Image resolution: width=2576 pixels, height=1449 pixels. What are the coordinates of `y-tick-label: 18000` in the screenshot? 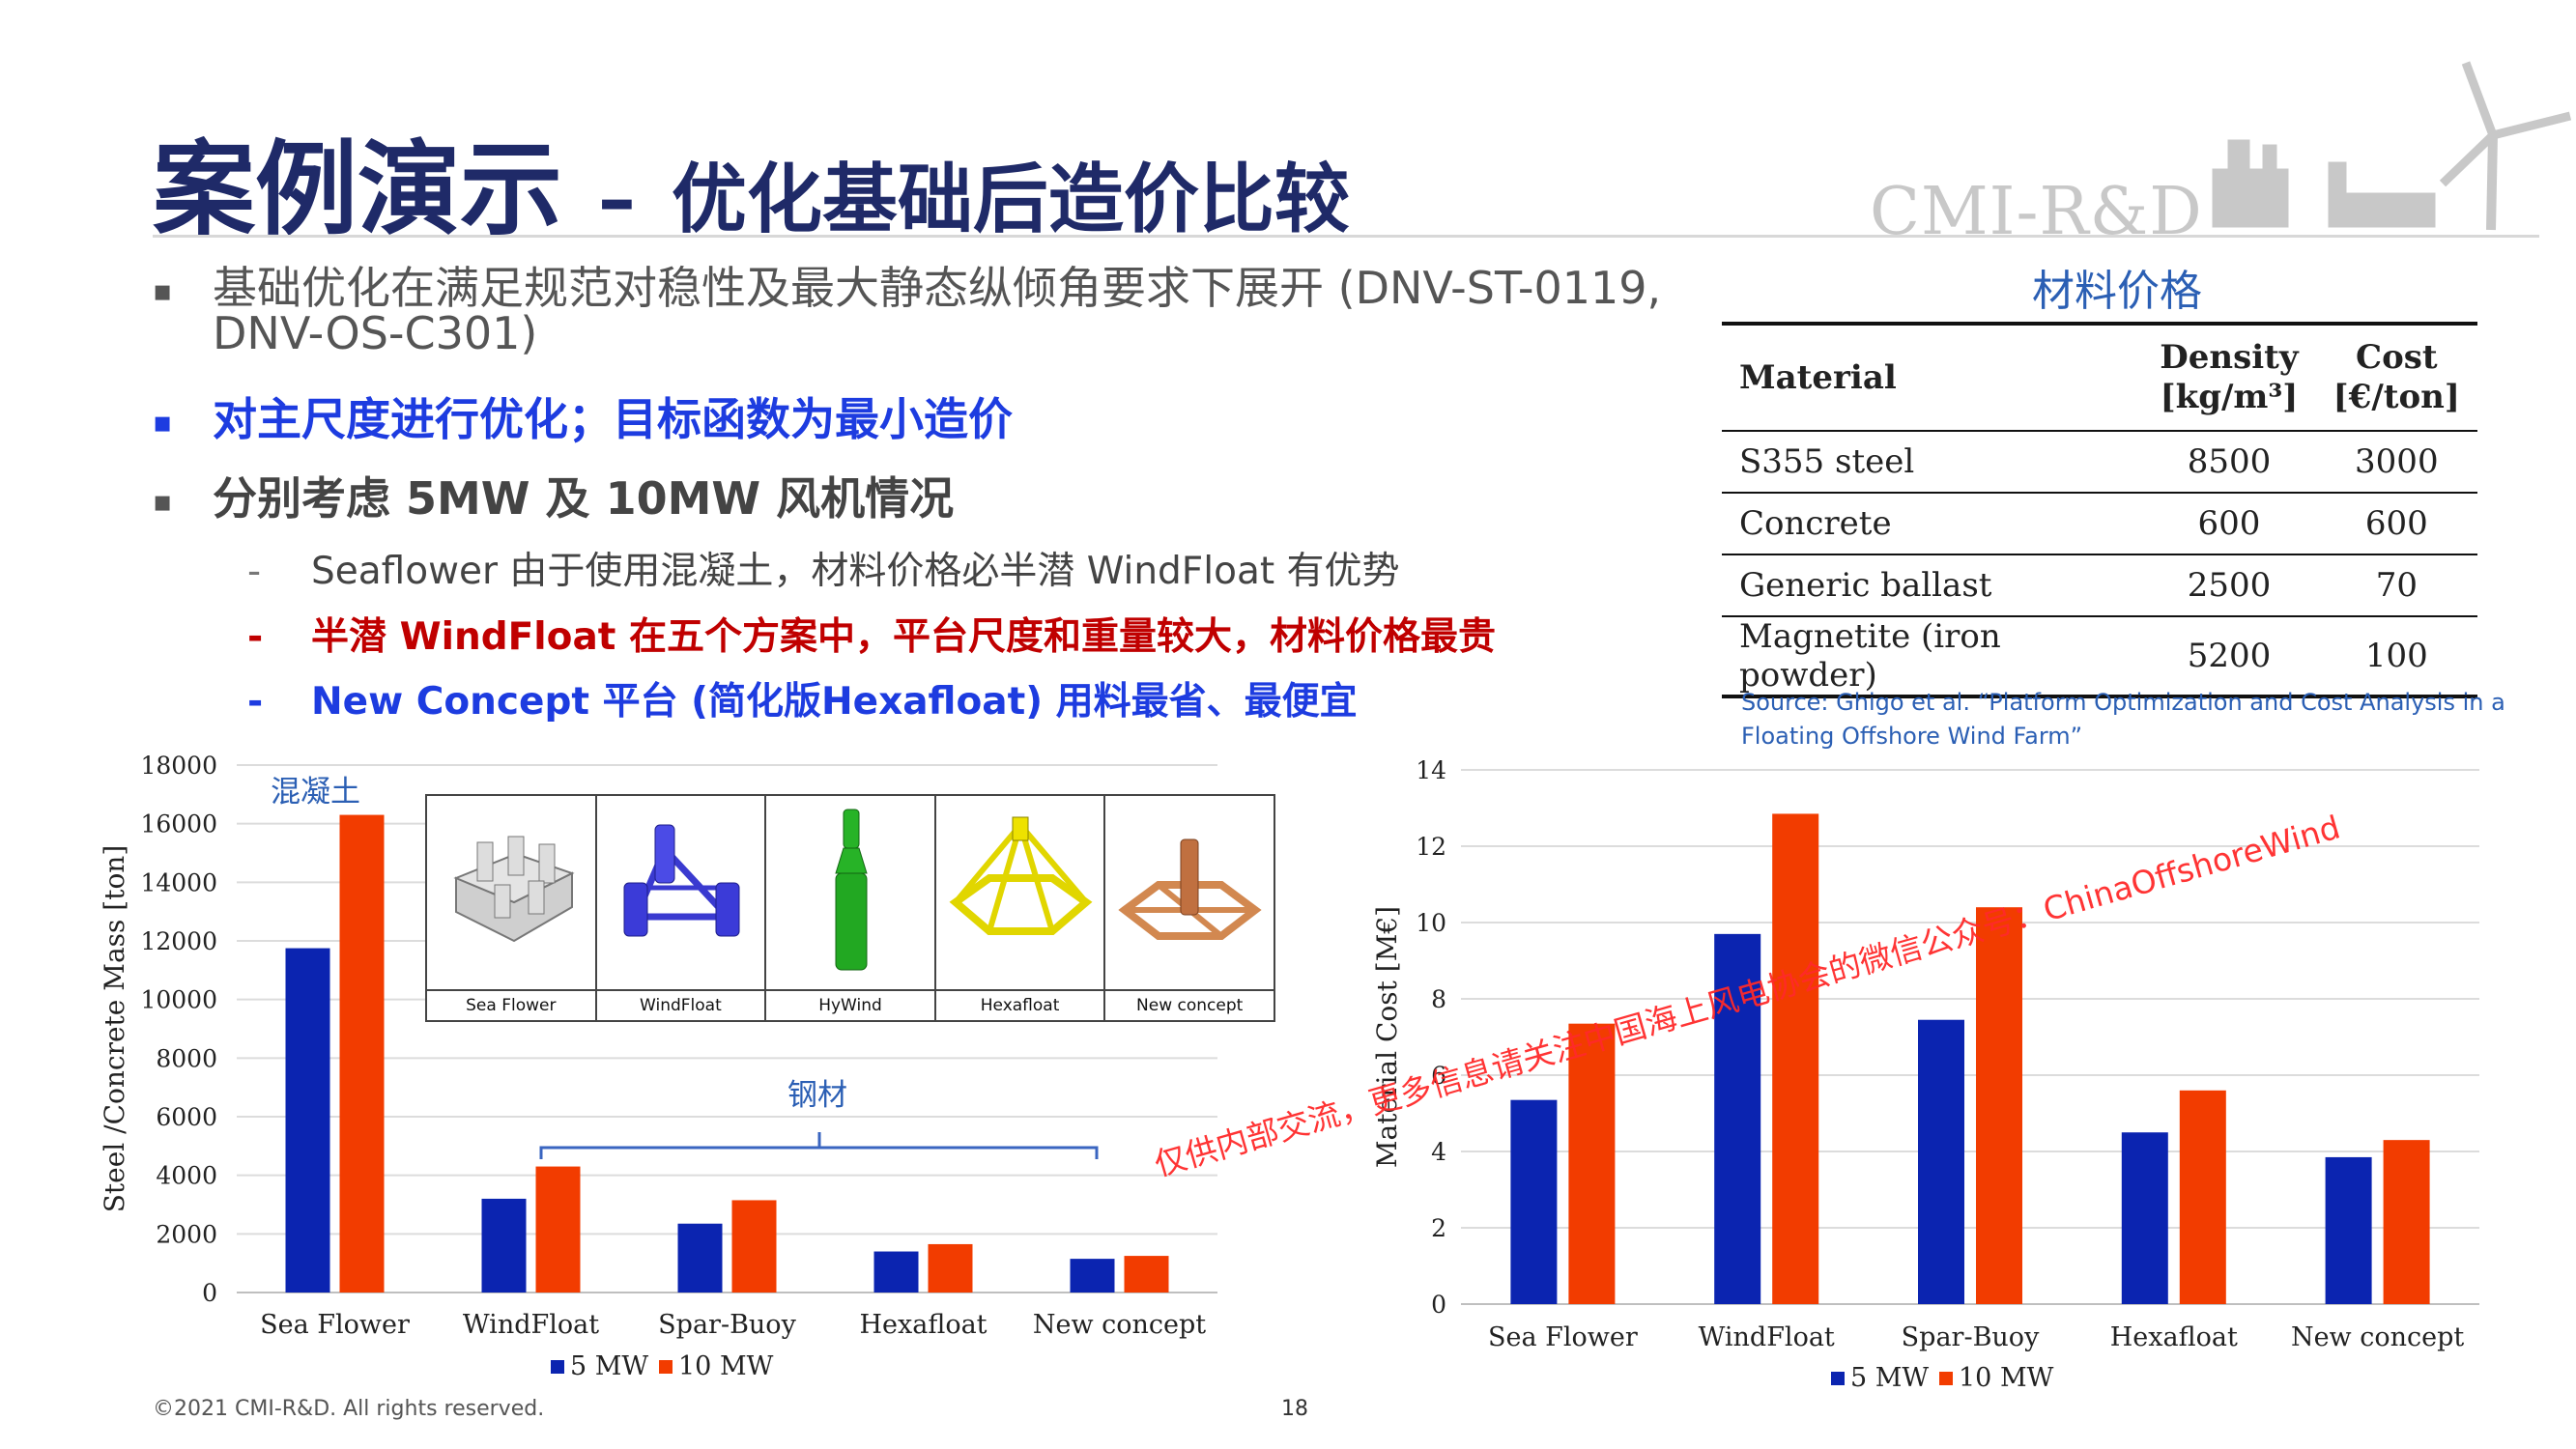 It's located at (179, 766).